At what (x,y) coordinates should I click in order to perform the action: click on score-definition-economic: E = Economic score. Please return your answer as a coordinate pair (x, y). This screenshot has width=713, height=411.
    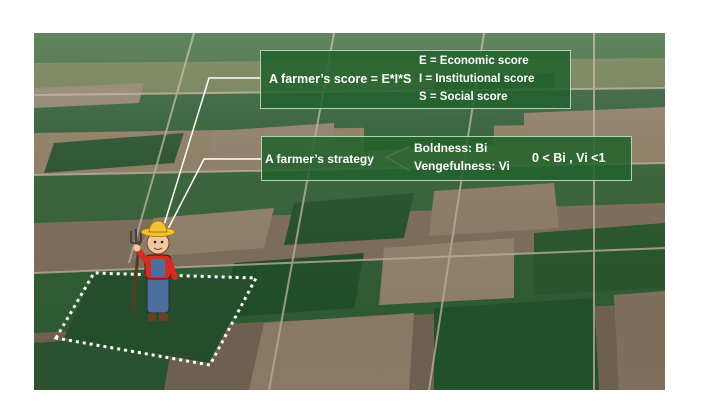
    Looking at the image, I should click on (474, 61).